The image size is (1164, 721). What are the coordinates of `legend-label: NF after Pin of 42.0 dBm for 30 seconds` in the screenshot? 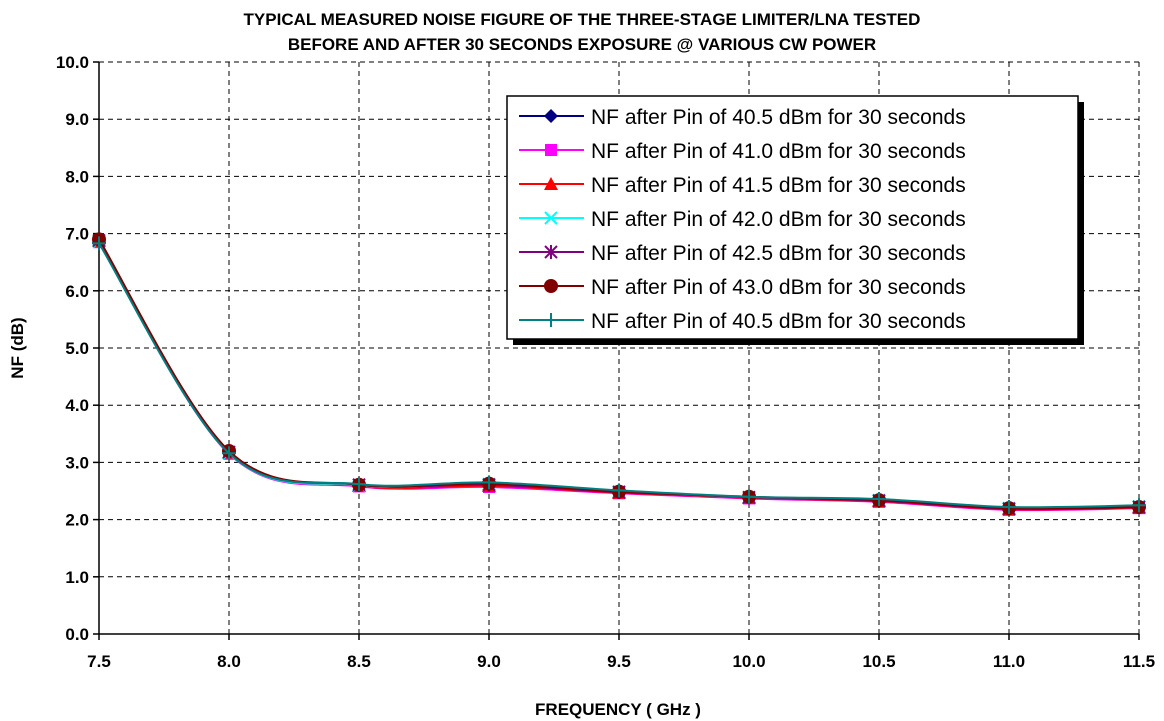 It's located at (778, 219).